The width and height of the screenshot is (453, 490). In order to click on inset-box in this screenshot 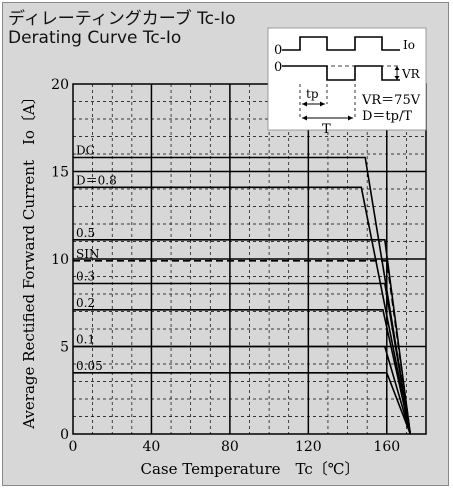, I will do `click(347, 79)`.